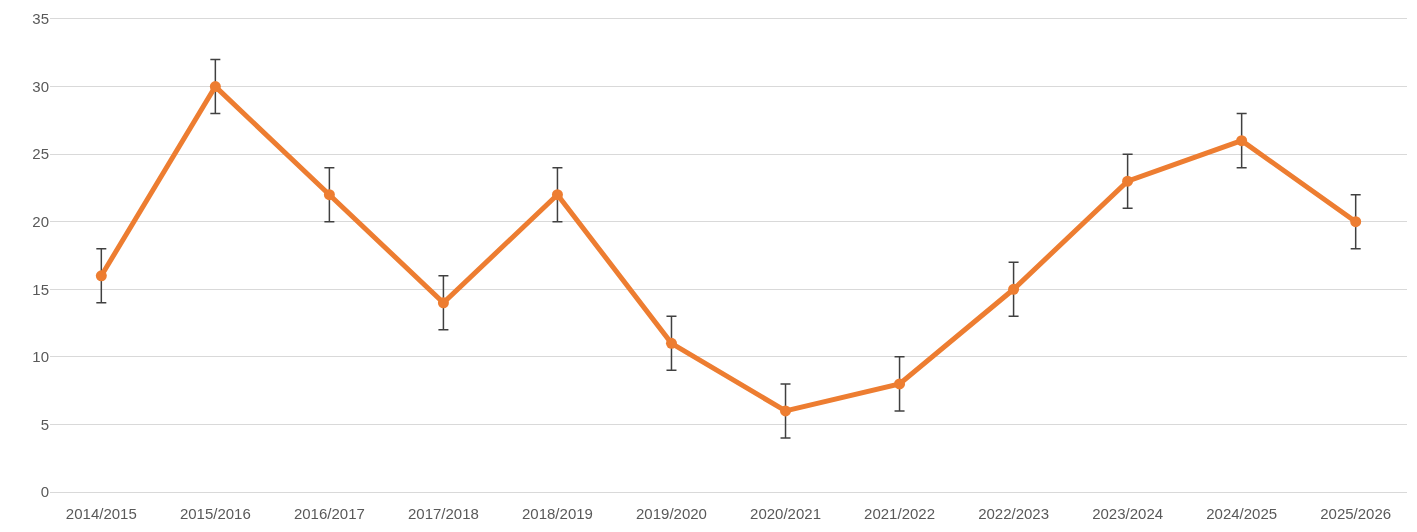 This screenshot has width=1417, height=532. Describe the element at coordinates (101, 514) in the screenshot. I see `x-tick-label: 2014/2015` at that location.